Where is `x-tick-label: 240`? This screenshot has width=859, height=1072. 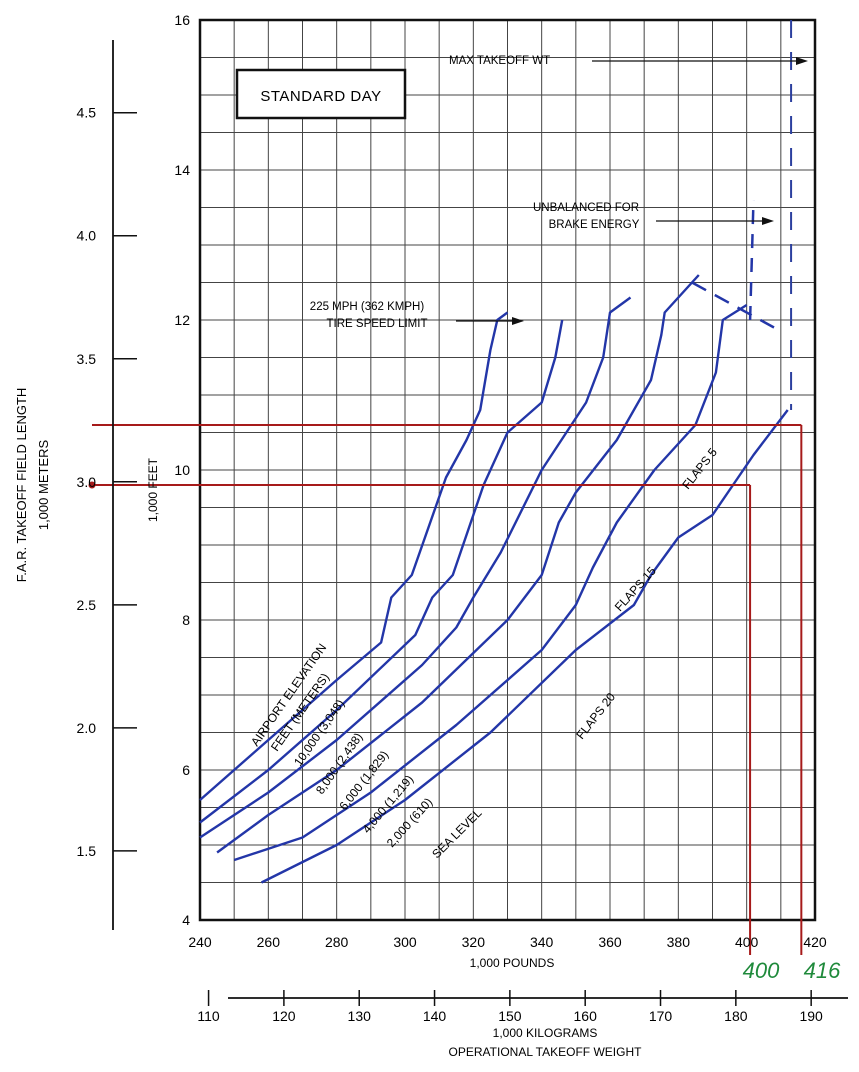
x-tick-label: 240 is located at coordinates (200, 942).